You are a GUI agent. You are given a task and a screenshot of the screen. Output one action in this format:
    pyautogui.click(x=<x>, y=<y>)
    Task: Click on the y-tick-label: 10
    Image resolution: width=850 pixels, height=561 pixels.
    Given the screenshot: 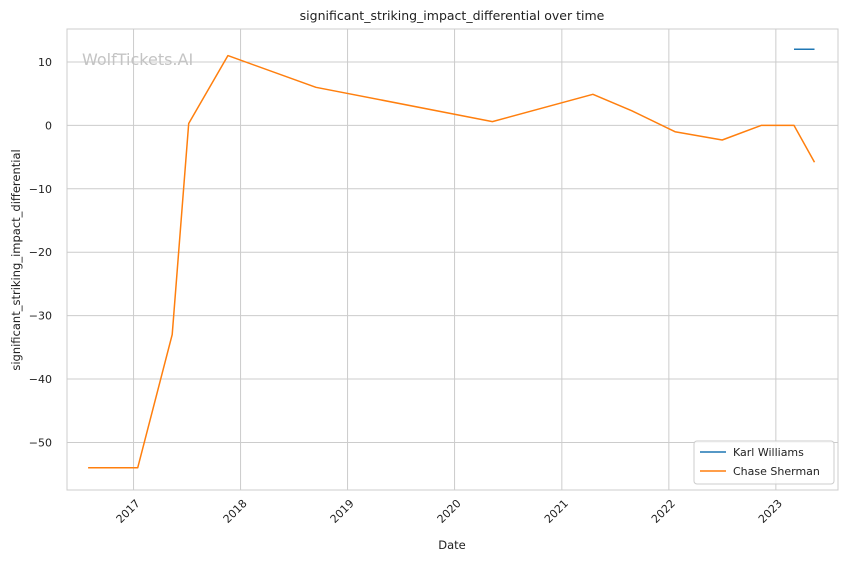 What is the action you would take?
    pyautogui.click(x=45, y=62)
    